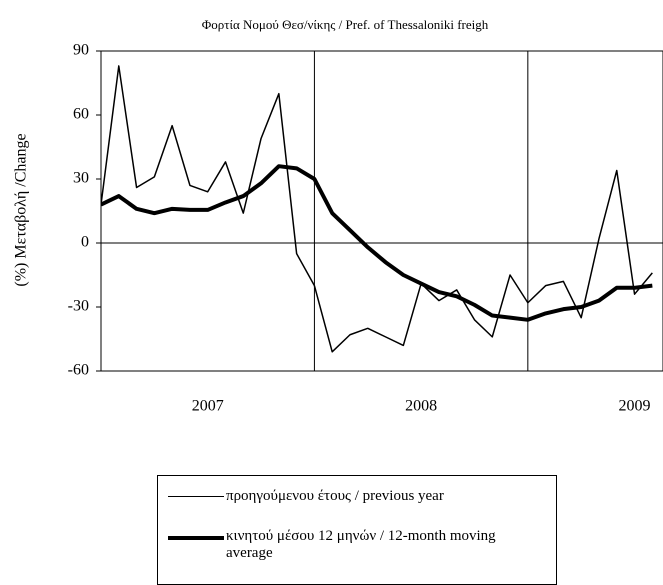  Describe the element at coordinates (81, 178) in the screenshot. I see `y-tick-label: 30` at that location.